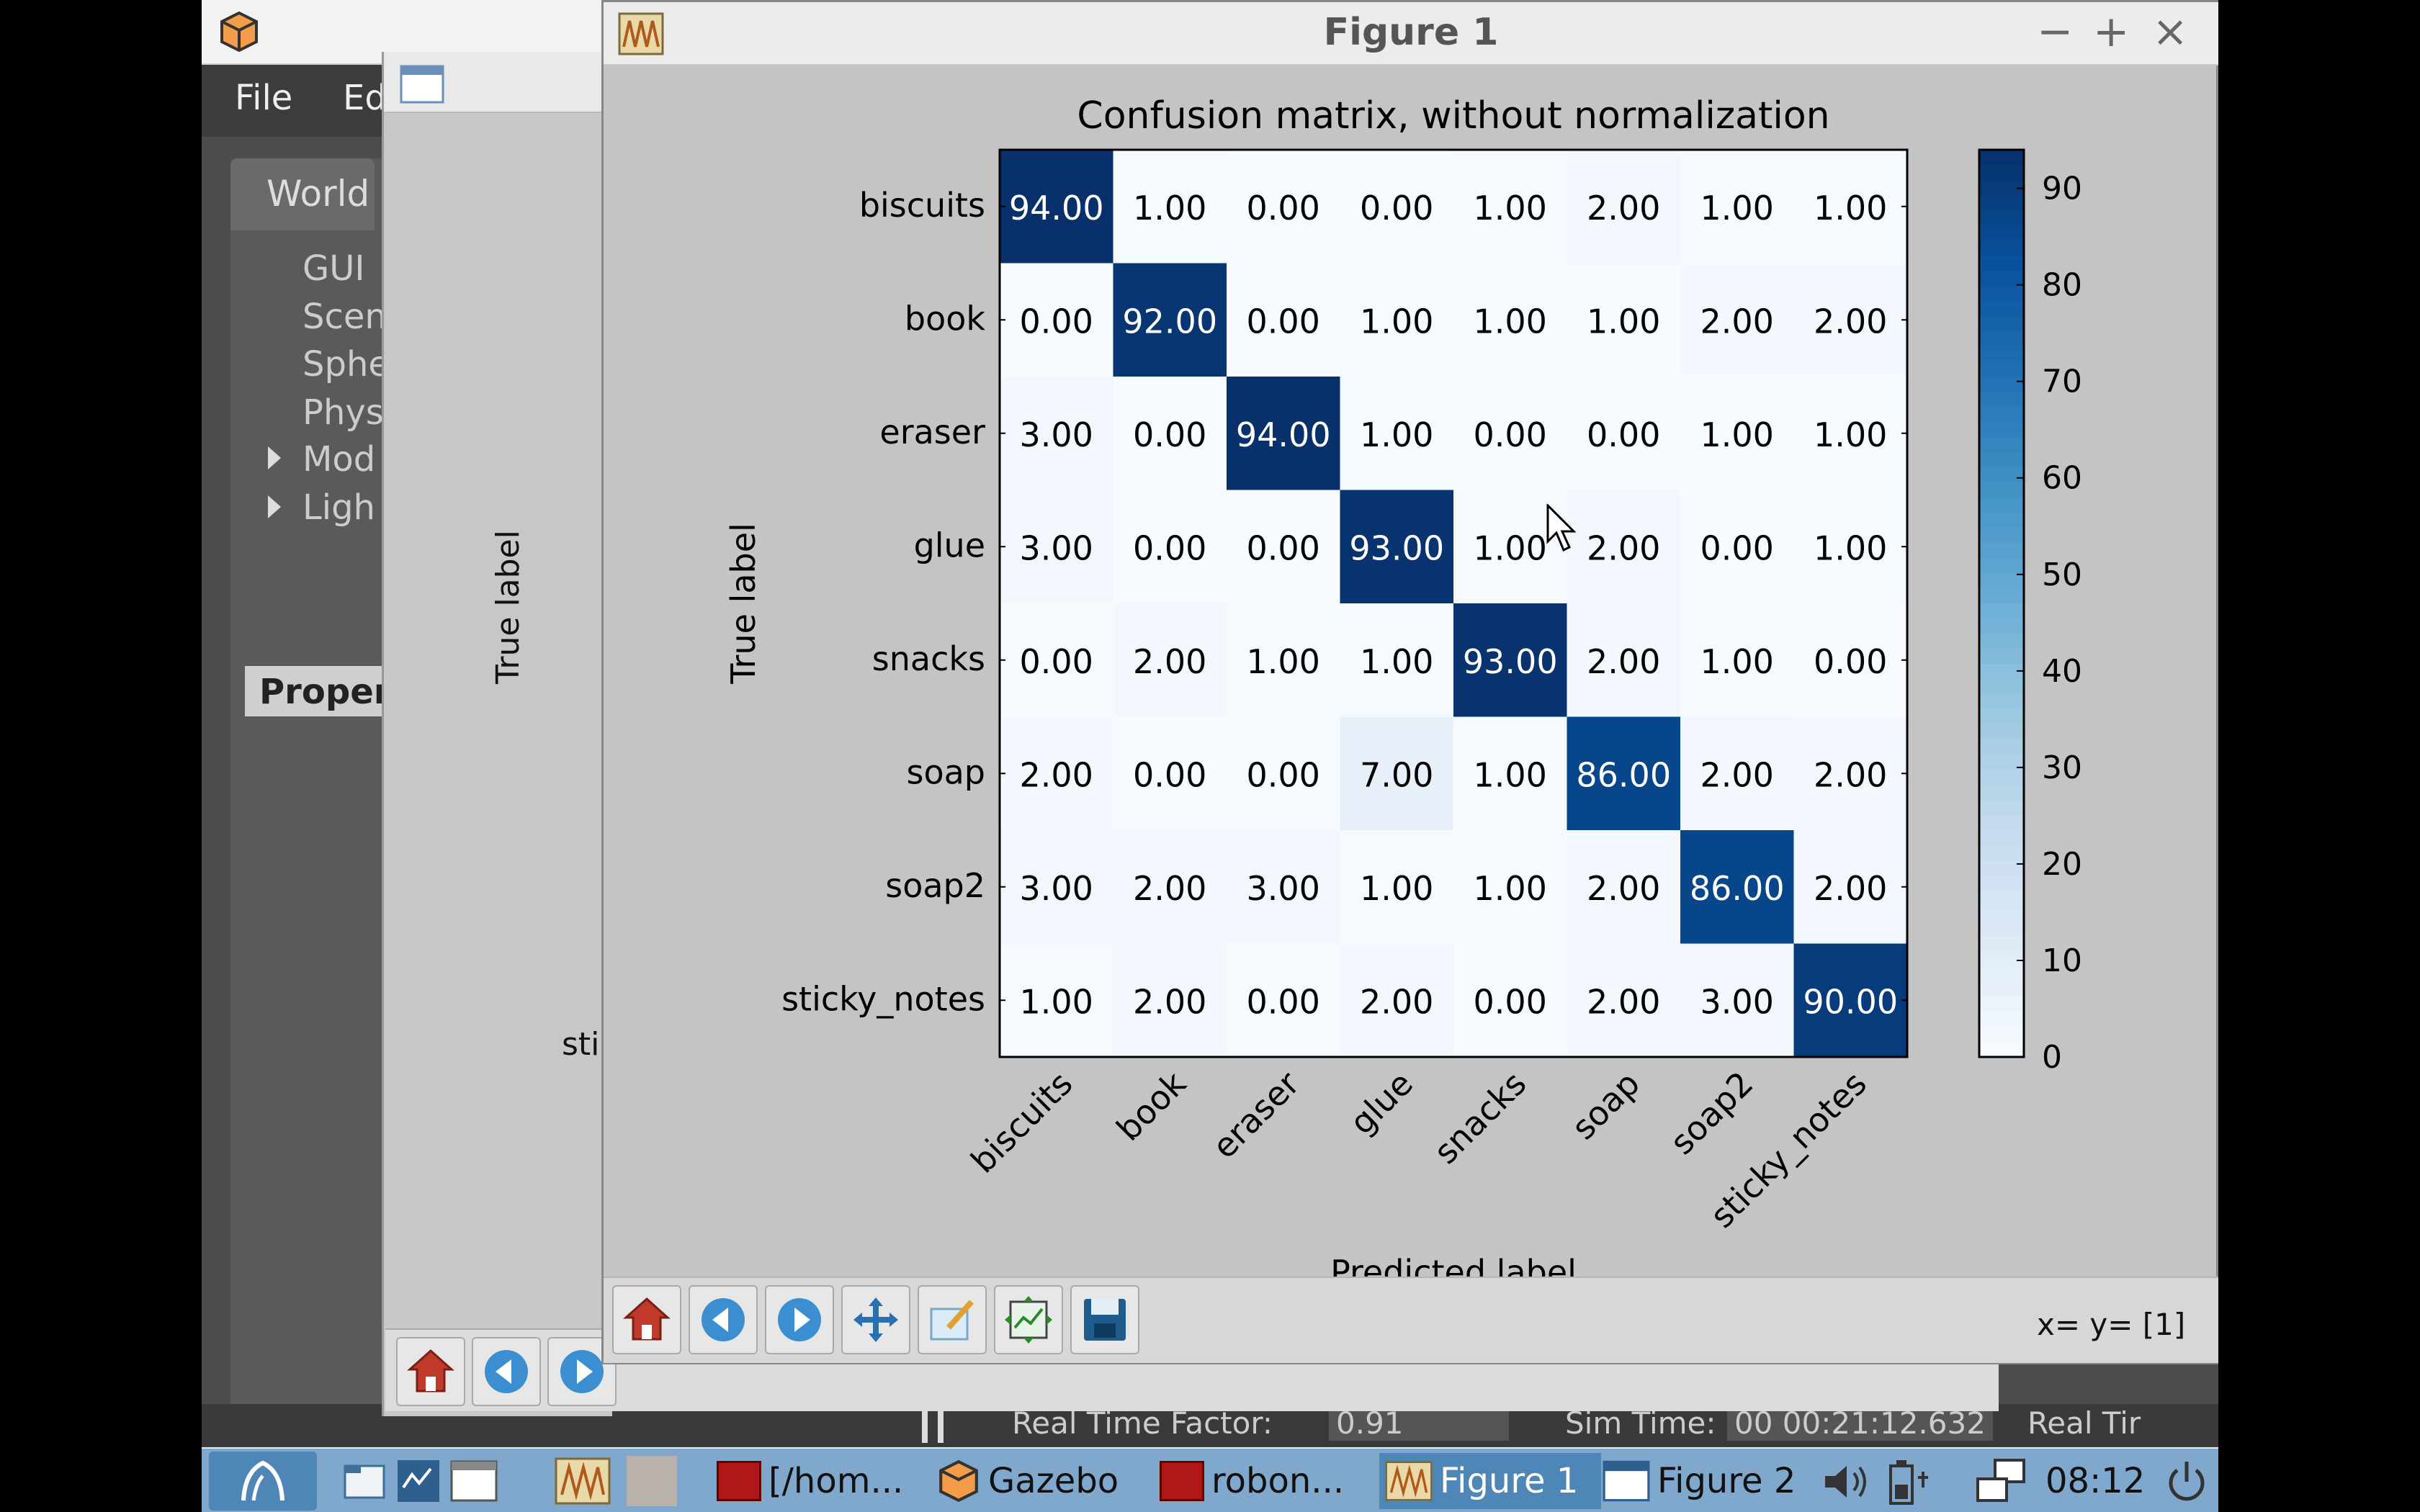 This screenshot has width=2420, height=1512. What do you see at coordinates (1453, 116) in the screenshot?
I see `chart-title: Confusion matrix, without normalization` at bounding box center [1453, 116].